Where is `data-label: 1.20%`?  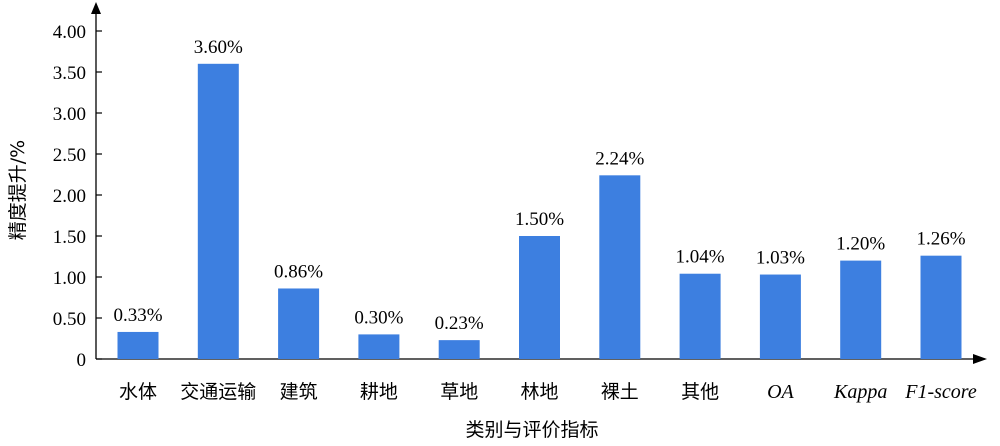
data-label: 1.20% is located at coordinates (860, 244).